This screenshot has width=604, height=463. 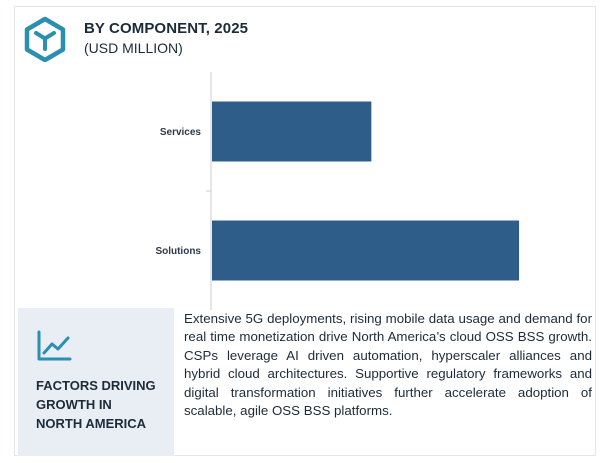 I want to click on factors-title-line: NORTH AMERICA, so click(x=91, y=423).